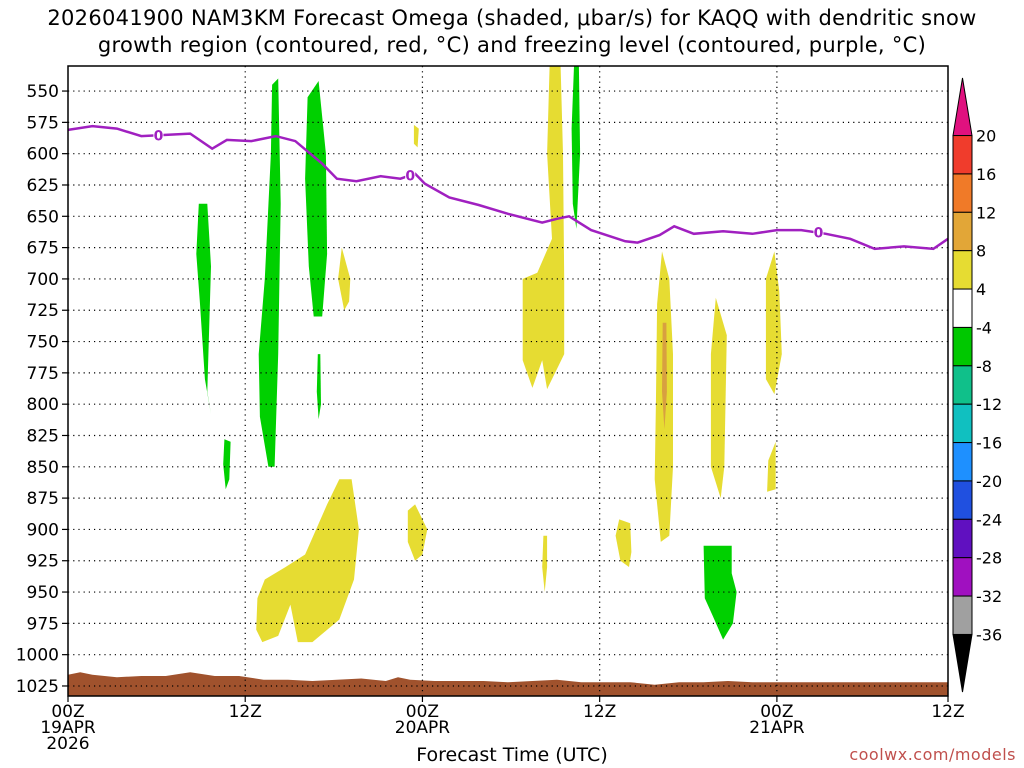 The height and width of the screenshot is (768, 1024). What do you see at coordinates (43, 155) in the screenshot?
I see `y-tick-label-600: 600` at bounding box center [43, 155].